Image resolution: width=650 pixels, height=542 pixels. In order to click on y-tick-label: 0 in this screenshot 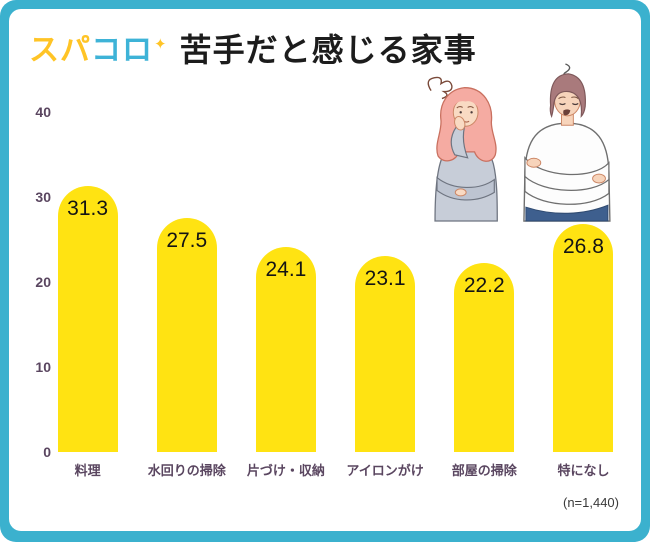, I will do `click(47, 452)`.